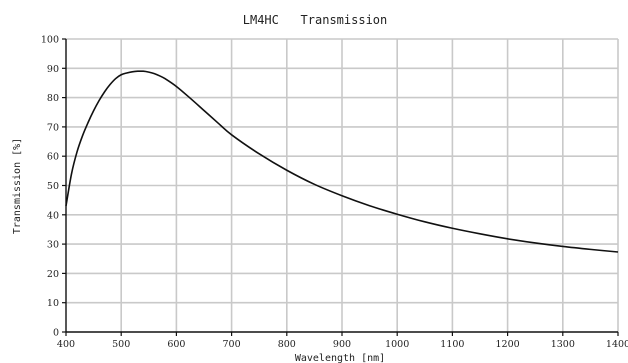 The image size is (628, 363). Describe the element at coordinates (563, 344) in the screenshot. I see `x-tick-label: 1300` at that location.